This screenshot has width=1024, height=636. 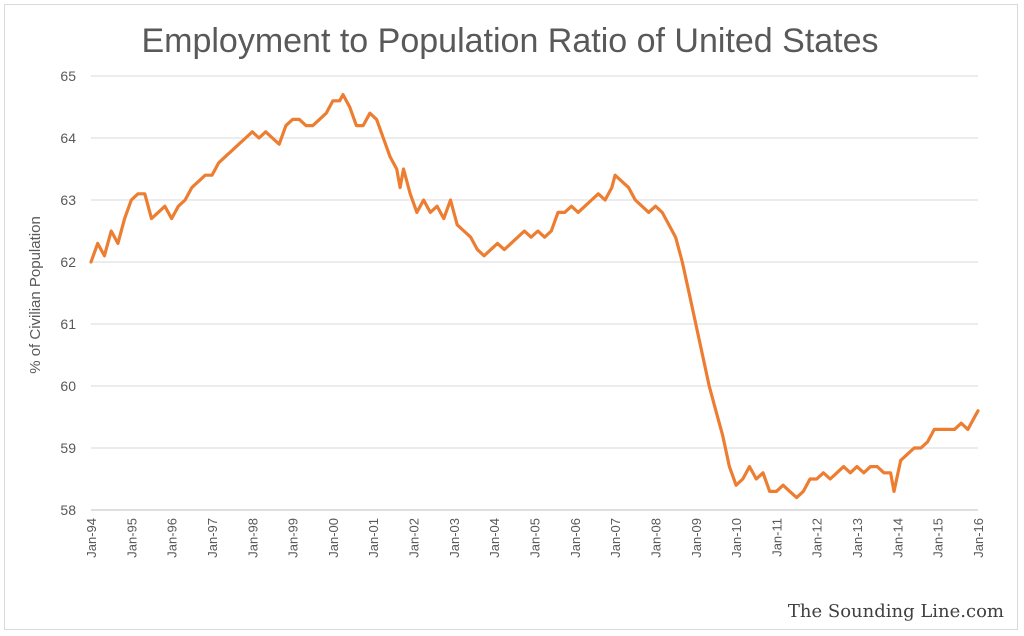 I want to click on x-tick-label: Jan-98, so click(x=252, y=538).